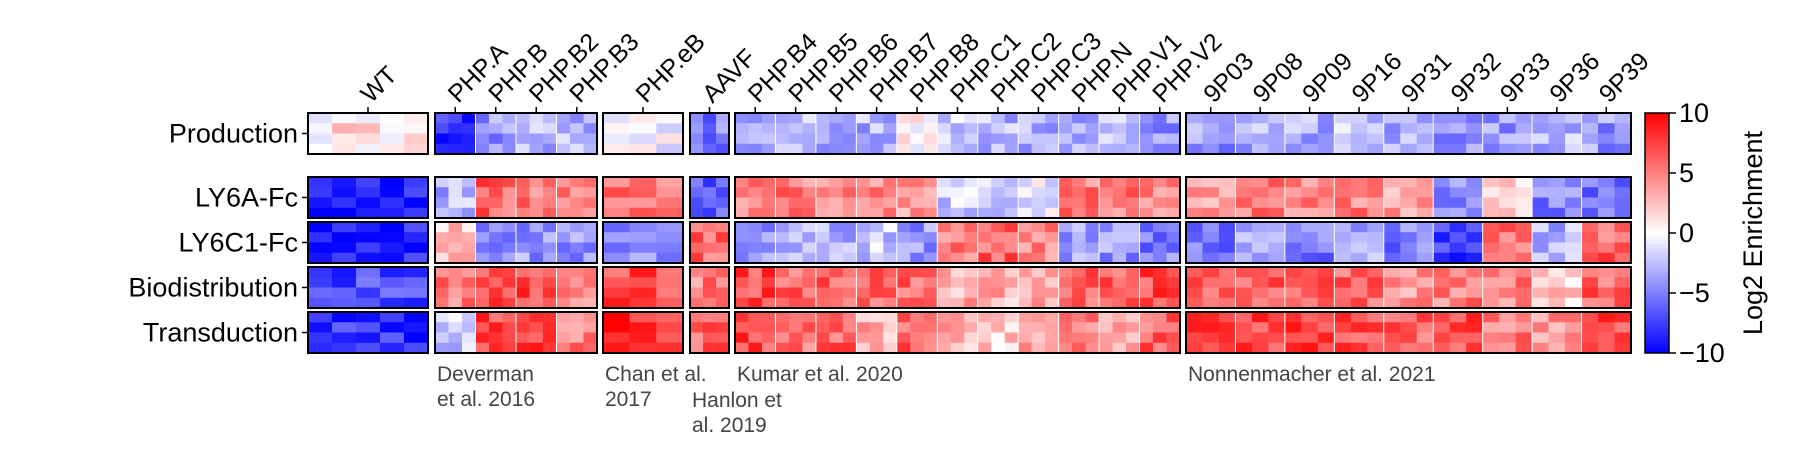 This screenshot has width=1800, height=450. Describe the element at coordinates (1025, 283) in the screenshot. I see `heatmap-cell-php-c3-biodistribution` at that location.